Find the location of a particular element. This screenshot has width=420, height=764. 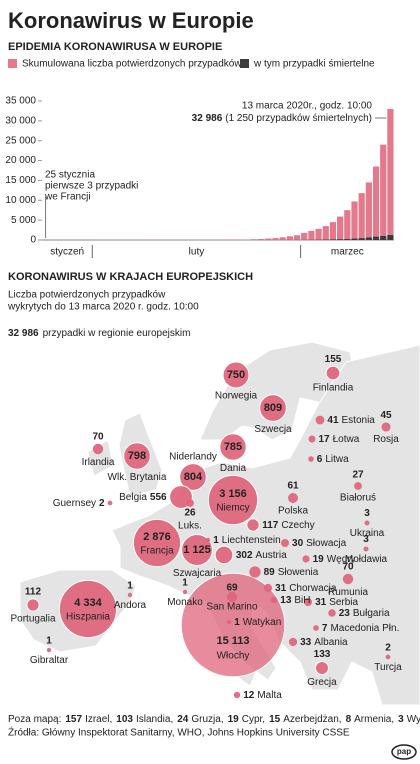

country-name: Turcja is located at coordinates (388, 667).